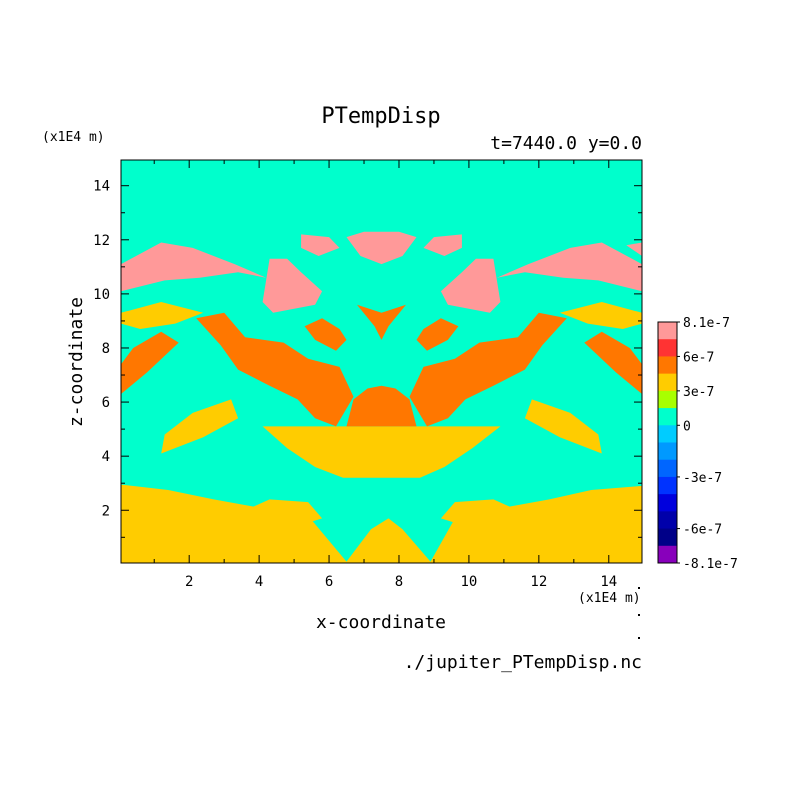 The height and width of the screenshot is (804, 804). Describe the element at coordinates (698, 357) in the screenshot. I see `colorbar-label: 6e-7` at that location.